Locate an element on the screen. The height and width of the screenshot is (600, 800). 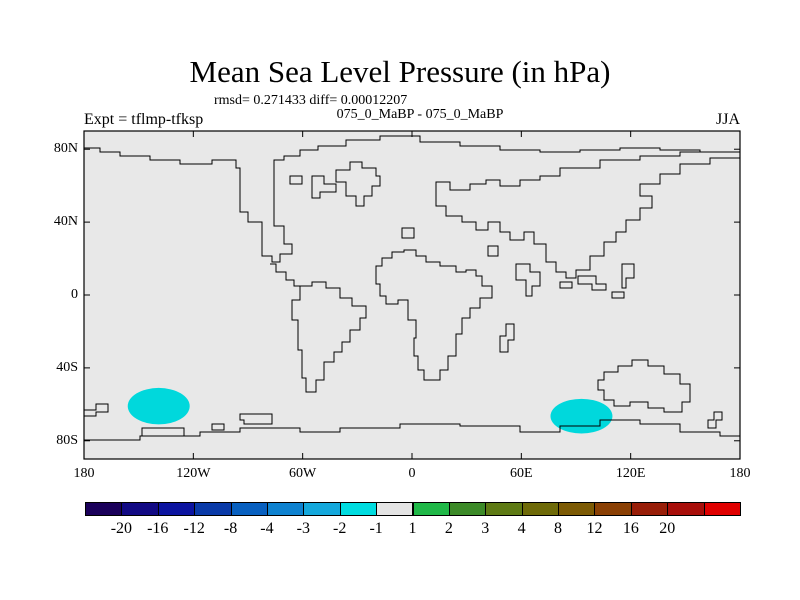
colorbar-label: 4 is located at coordinates (521, 528).